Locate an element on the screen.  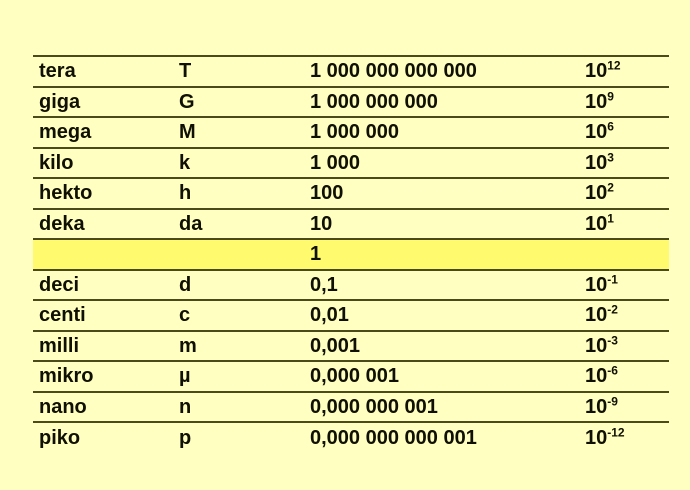
table-row: 1 is located at coordinates (351, 254).